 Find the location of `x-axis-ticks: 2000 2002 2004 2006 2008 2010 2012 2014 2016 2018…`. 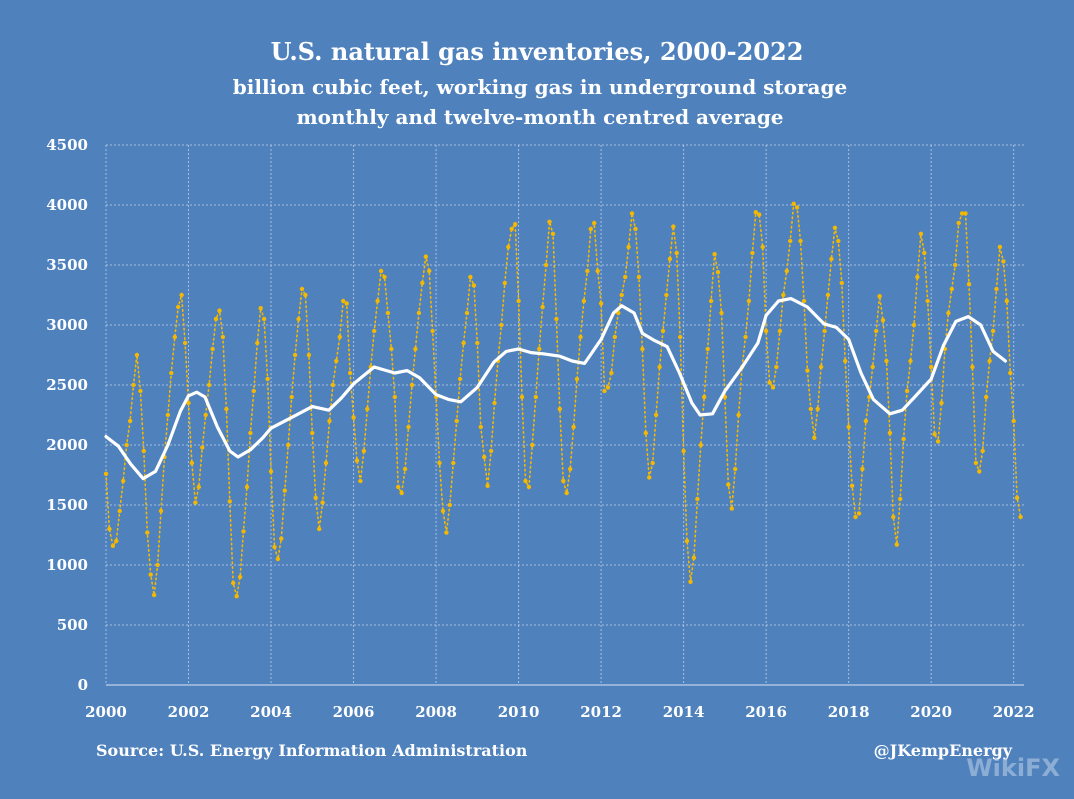

x-axis-ticks: 2000 2002 2004 2006 2008 2010 2012 2014 2016 2018… is located at coordinates (559, 712).